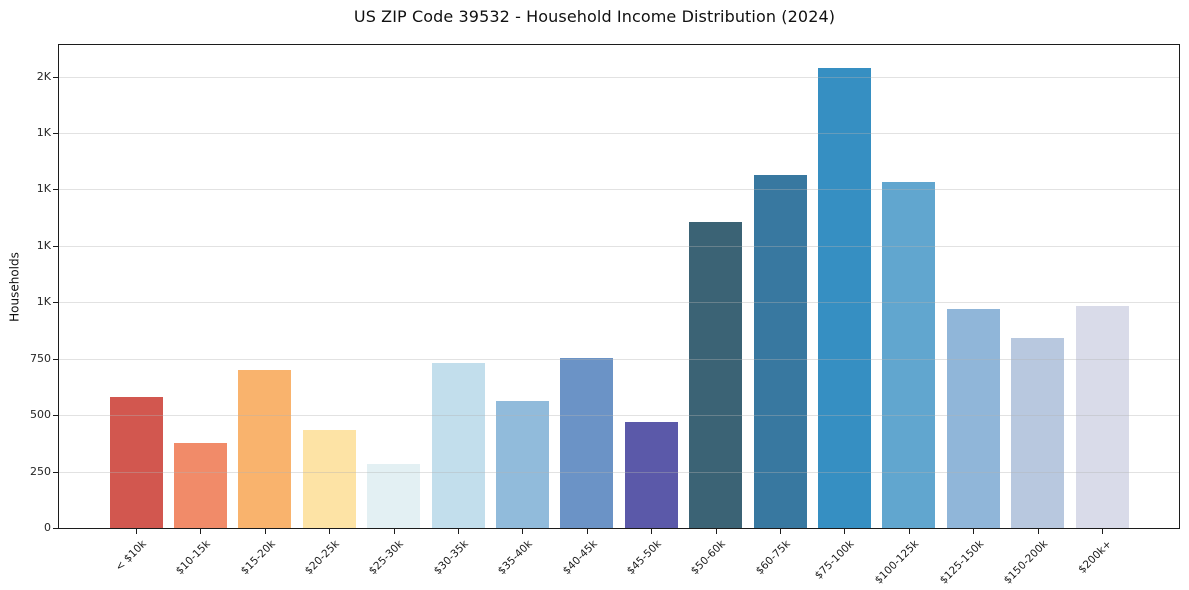 The height and width of the screenshot is (590, 1189). I want to click on y-tick-label: 2K, so click(43, 76).